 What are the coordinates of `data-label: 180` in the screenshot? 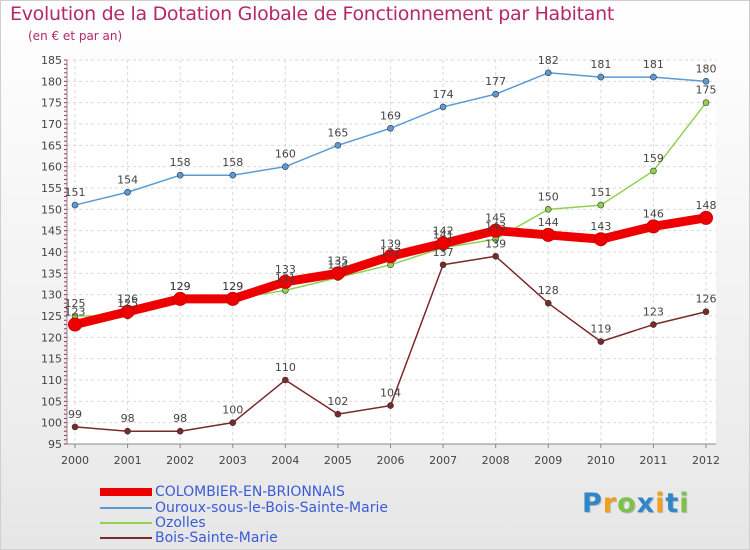 It's located at (706, 68).